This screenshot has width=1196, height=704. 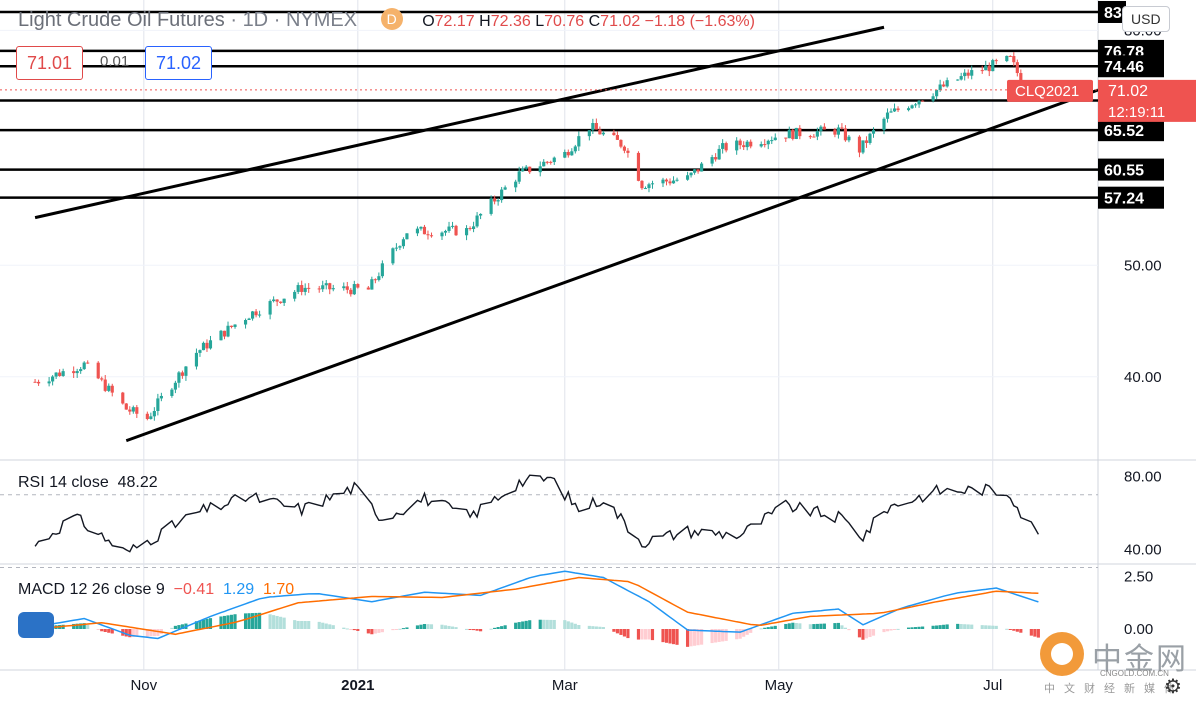 What do you see at coordinates (255, 20) in the screenshot?
I see `interval-label: 1D` at bounding box center [255, 20].